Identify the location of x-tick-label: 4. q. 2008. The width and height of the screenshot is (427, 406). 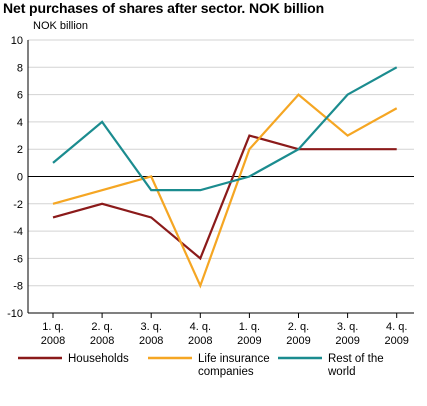
(200, 334).